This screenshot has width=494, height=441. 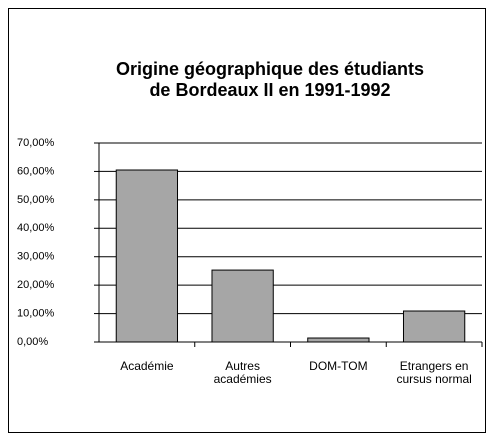 What do you see at coordinates (36, 313) in the screenshot?
I see `y-tick-label: 10,00%` at bounding box center [36, 313].